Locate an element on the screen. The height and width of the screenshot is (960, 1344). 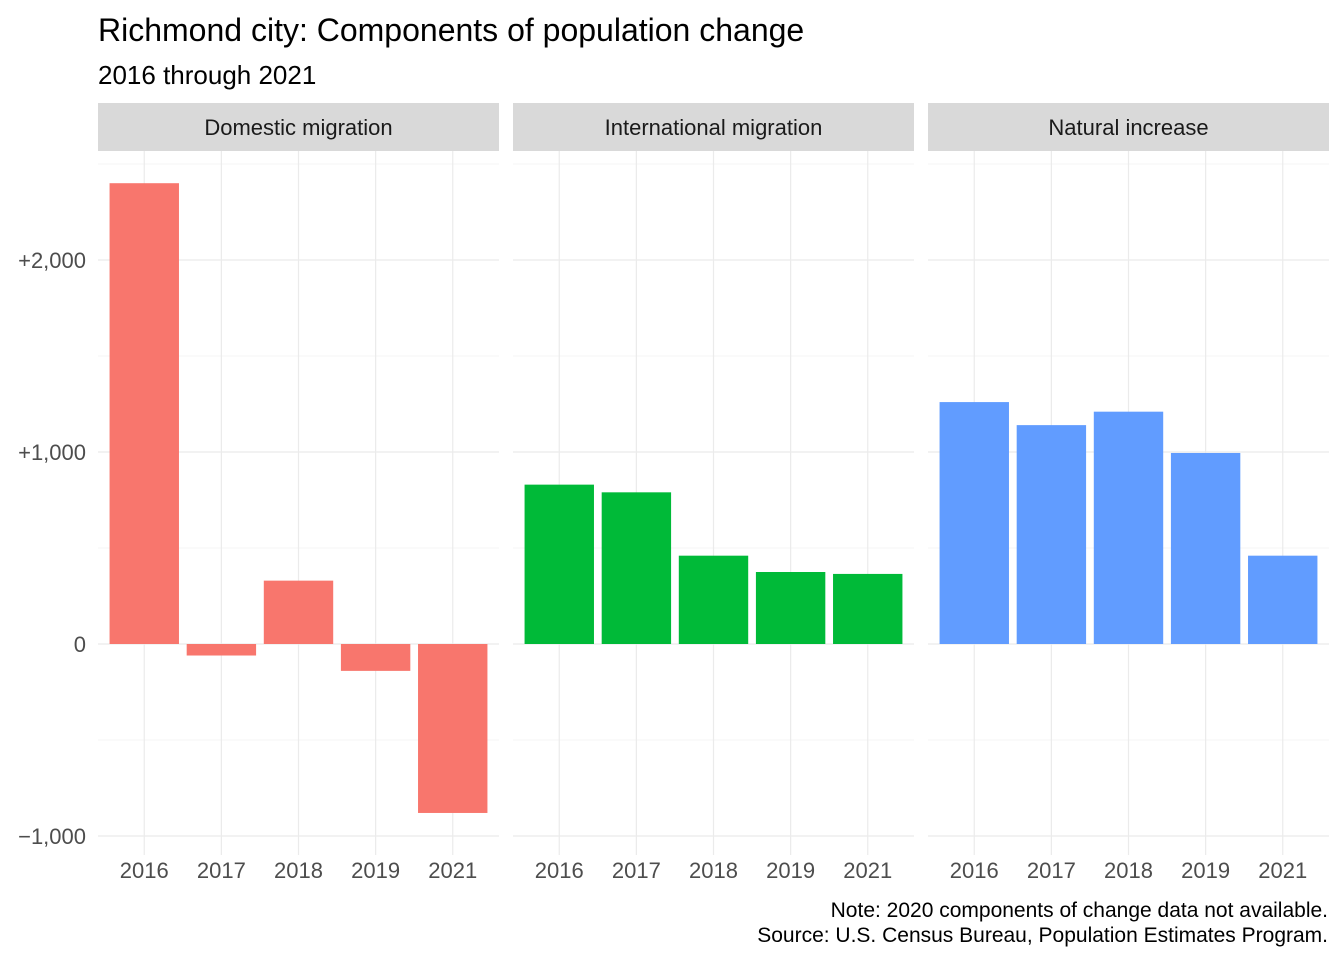
y-tick-label: +1,000 is located at coordinates (52, 452).